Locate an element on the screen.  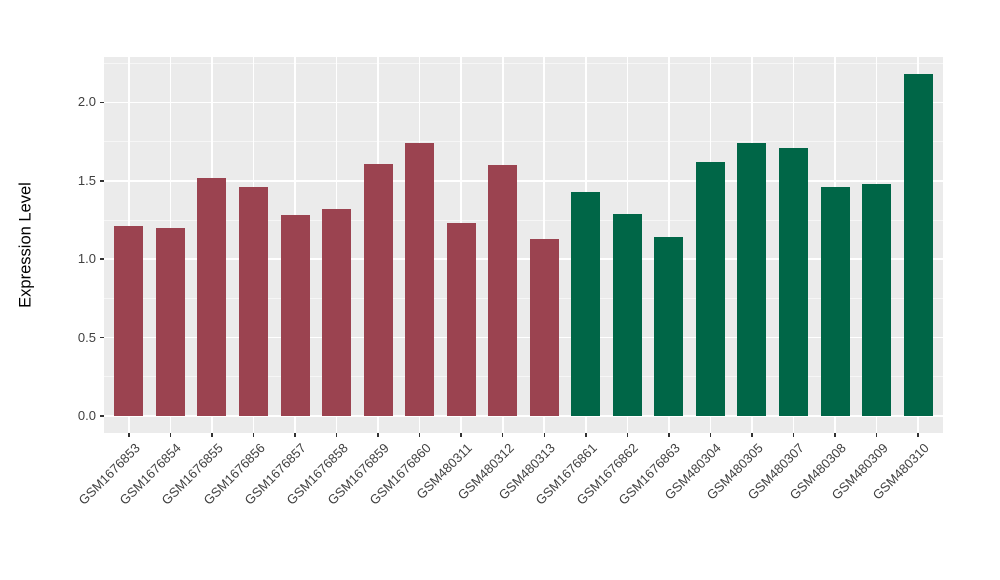
y-tick-label: 2.0 is located at coordinates (86, 102).